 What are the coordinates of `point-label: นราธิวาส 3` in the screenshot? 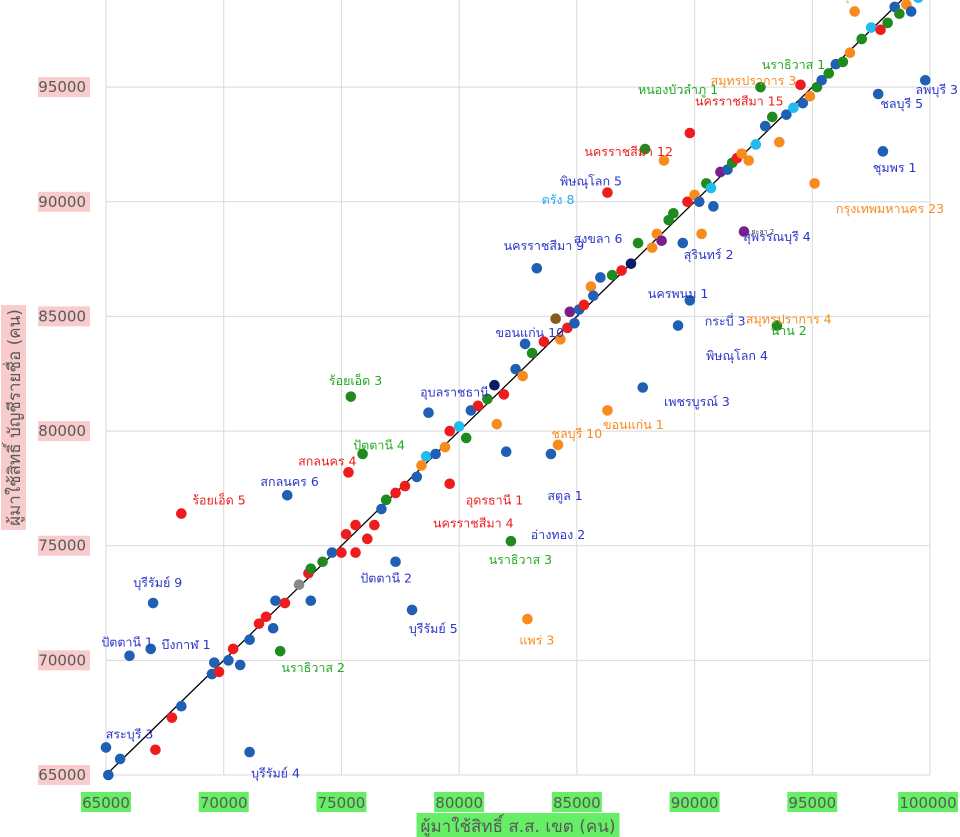 It's located at (521, 559).